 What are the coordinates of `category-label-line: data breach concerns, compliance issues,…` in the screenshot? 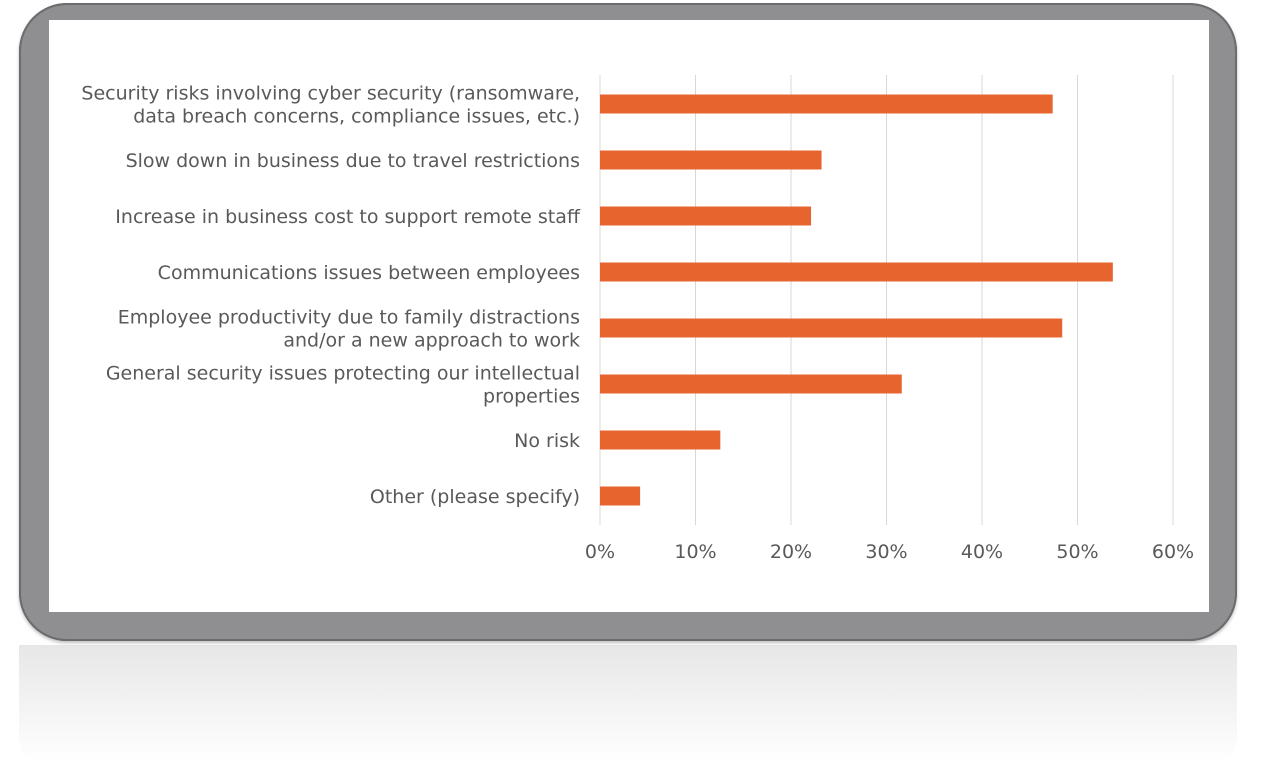 It's located at (356, 117).